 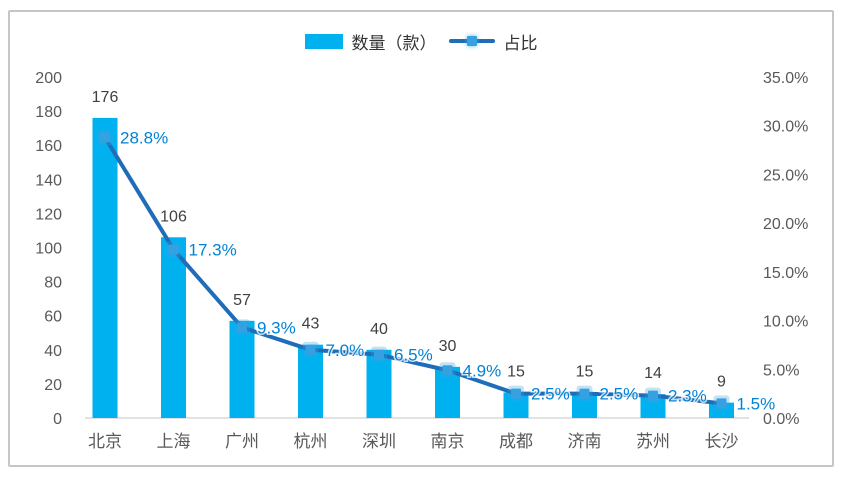 What do you see at coordinates (53, 317) in the screenshot?
I see `left-axis-tick: 60` at bounding box center [53, 317].